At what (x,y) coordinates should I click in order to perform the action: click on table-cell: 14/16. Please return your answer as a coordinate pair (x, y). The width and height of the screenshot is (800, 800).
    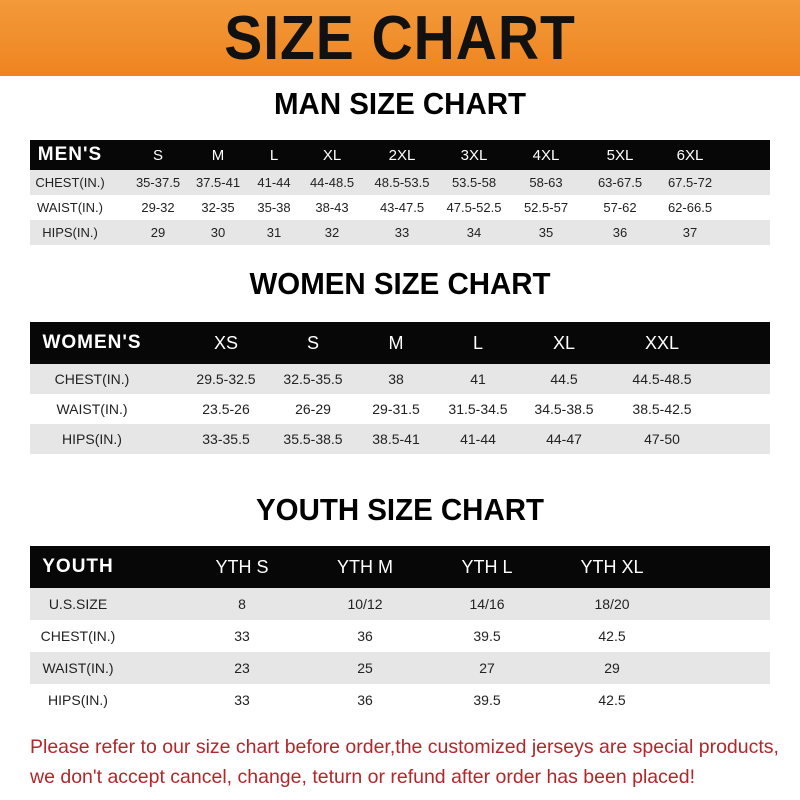
    Looking at the image, I should click on (487, 604).